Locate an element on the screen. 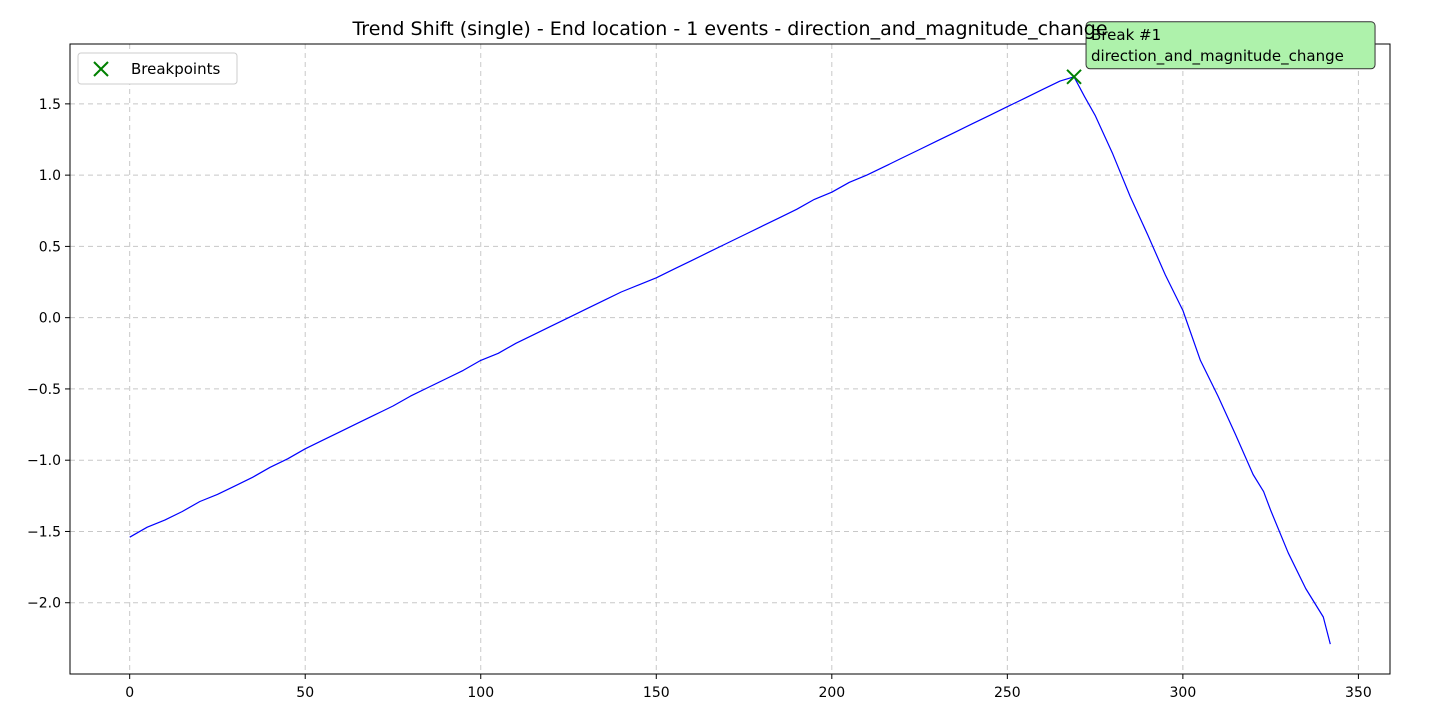 This screenshot has width=1440, height=720. x-tick-label: 150 is located at coordinates (656, 693).